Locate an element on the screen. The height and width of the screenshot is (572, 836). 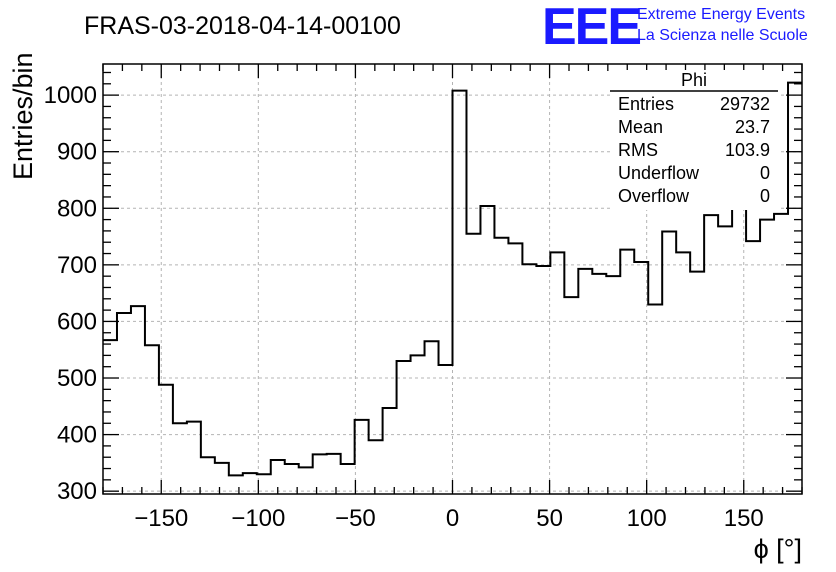
stats-row-label: Overflow is located at coordinates (654, 196).